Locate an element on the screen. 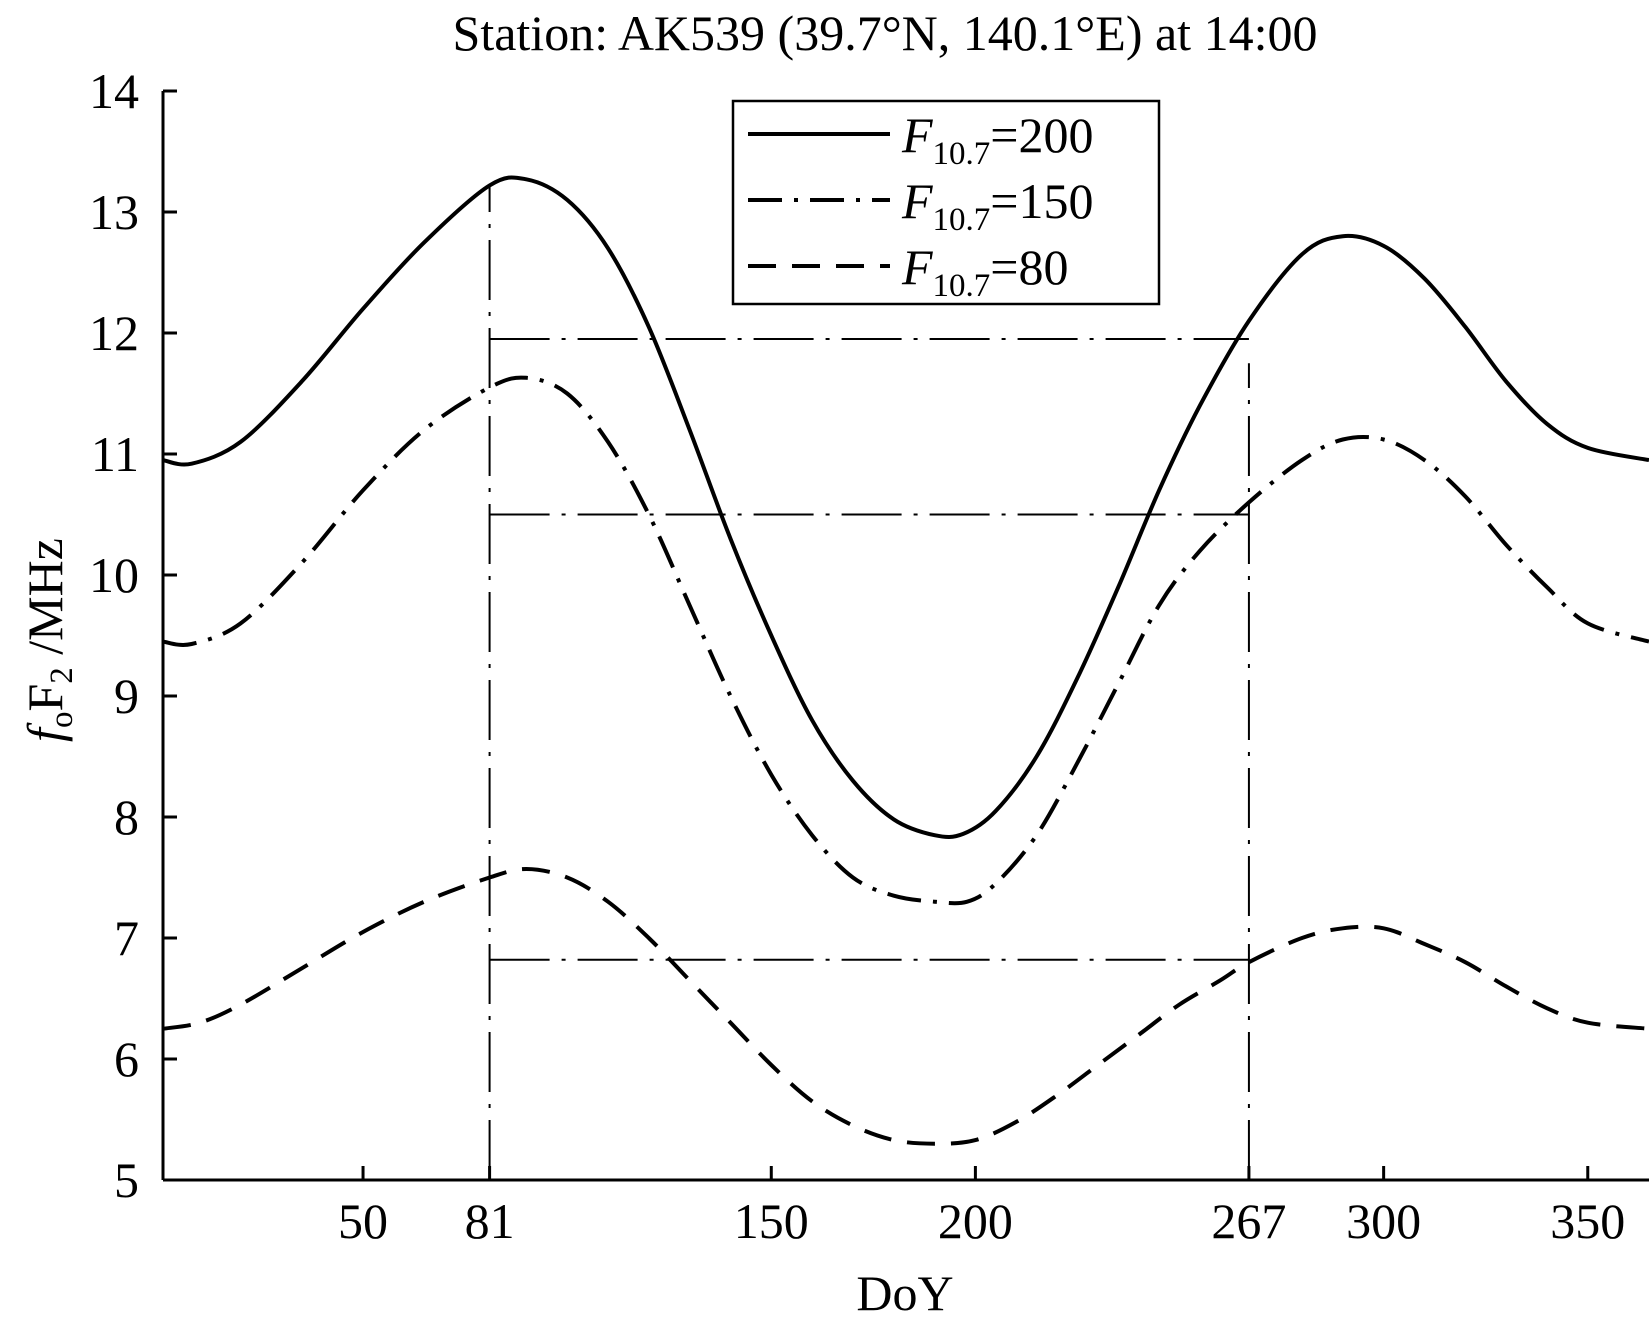  x-tick-label: 50 is located at coordinates (363, 1221).